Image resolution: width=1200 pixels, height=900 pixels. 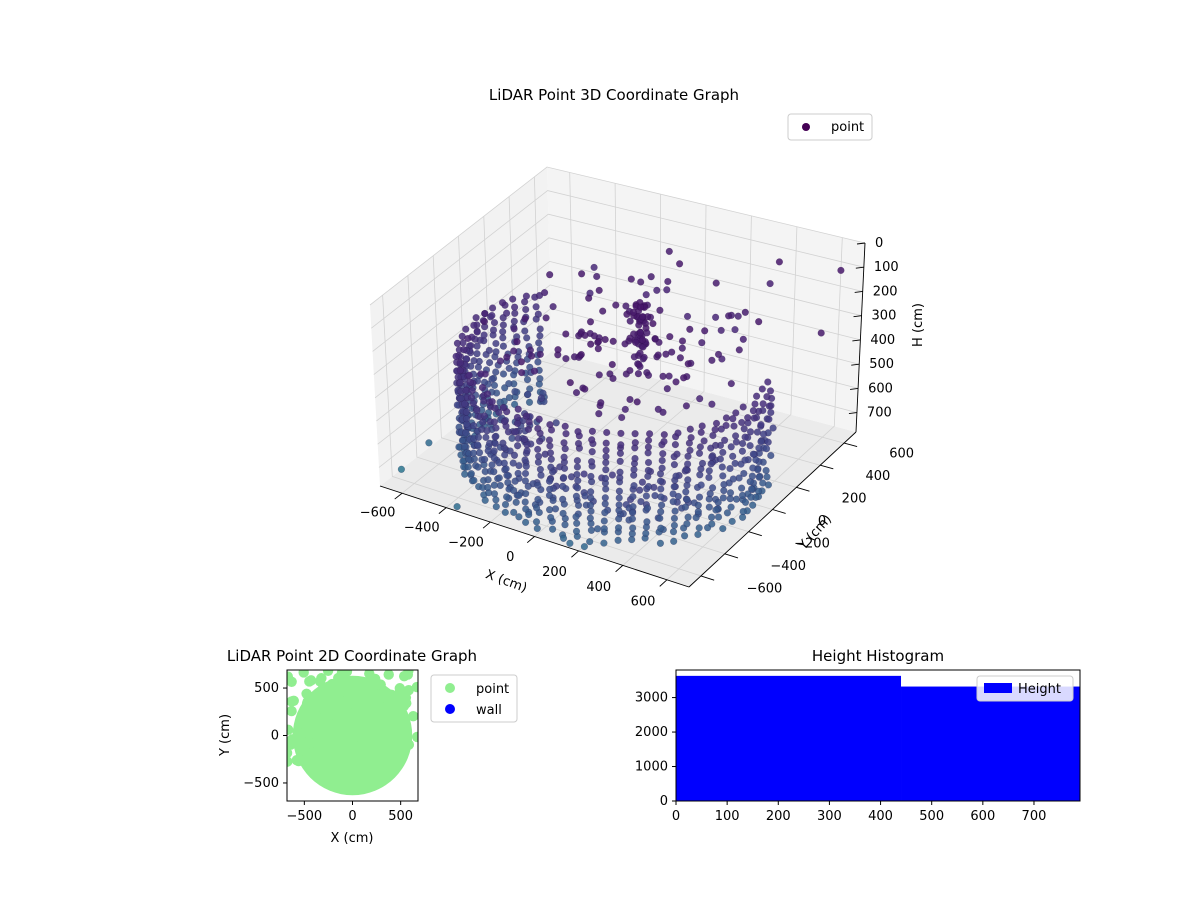 I want to click on gridline-z, so click(x=617, y=236).